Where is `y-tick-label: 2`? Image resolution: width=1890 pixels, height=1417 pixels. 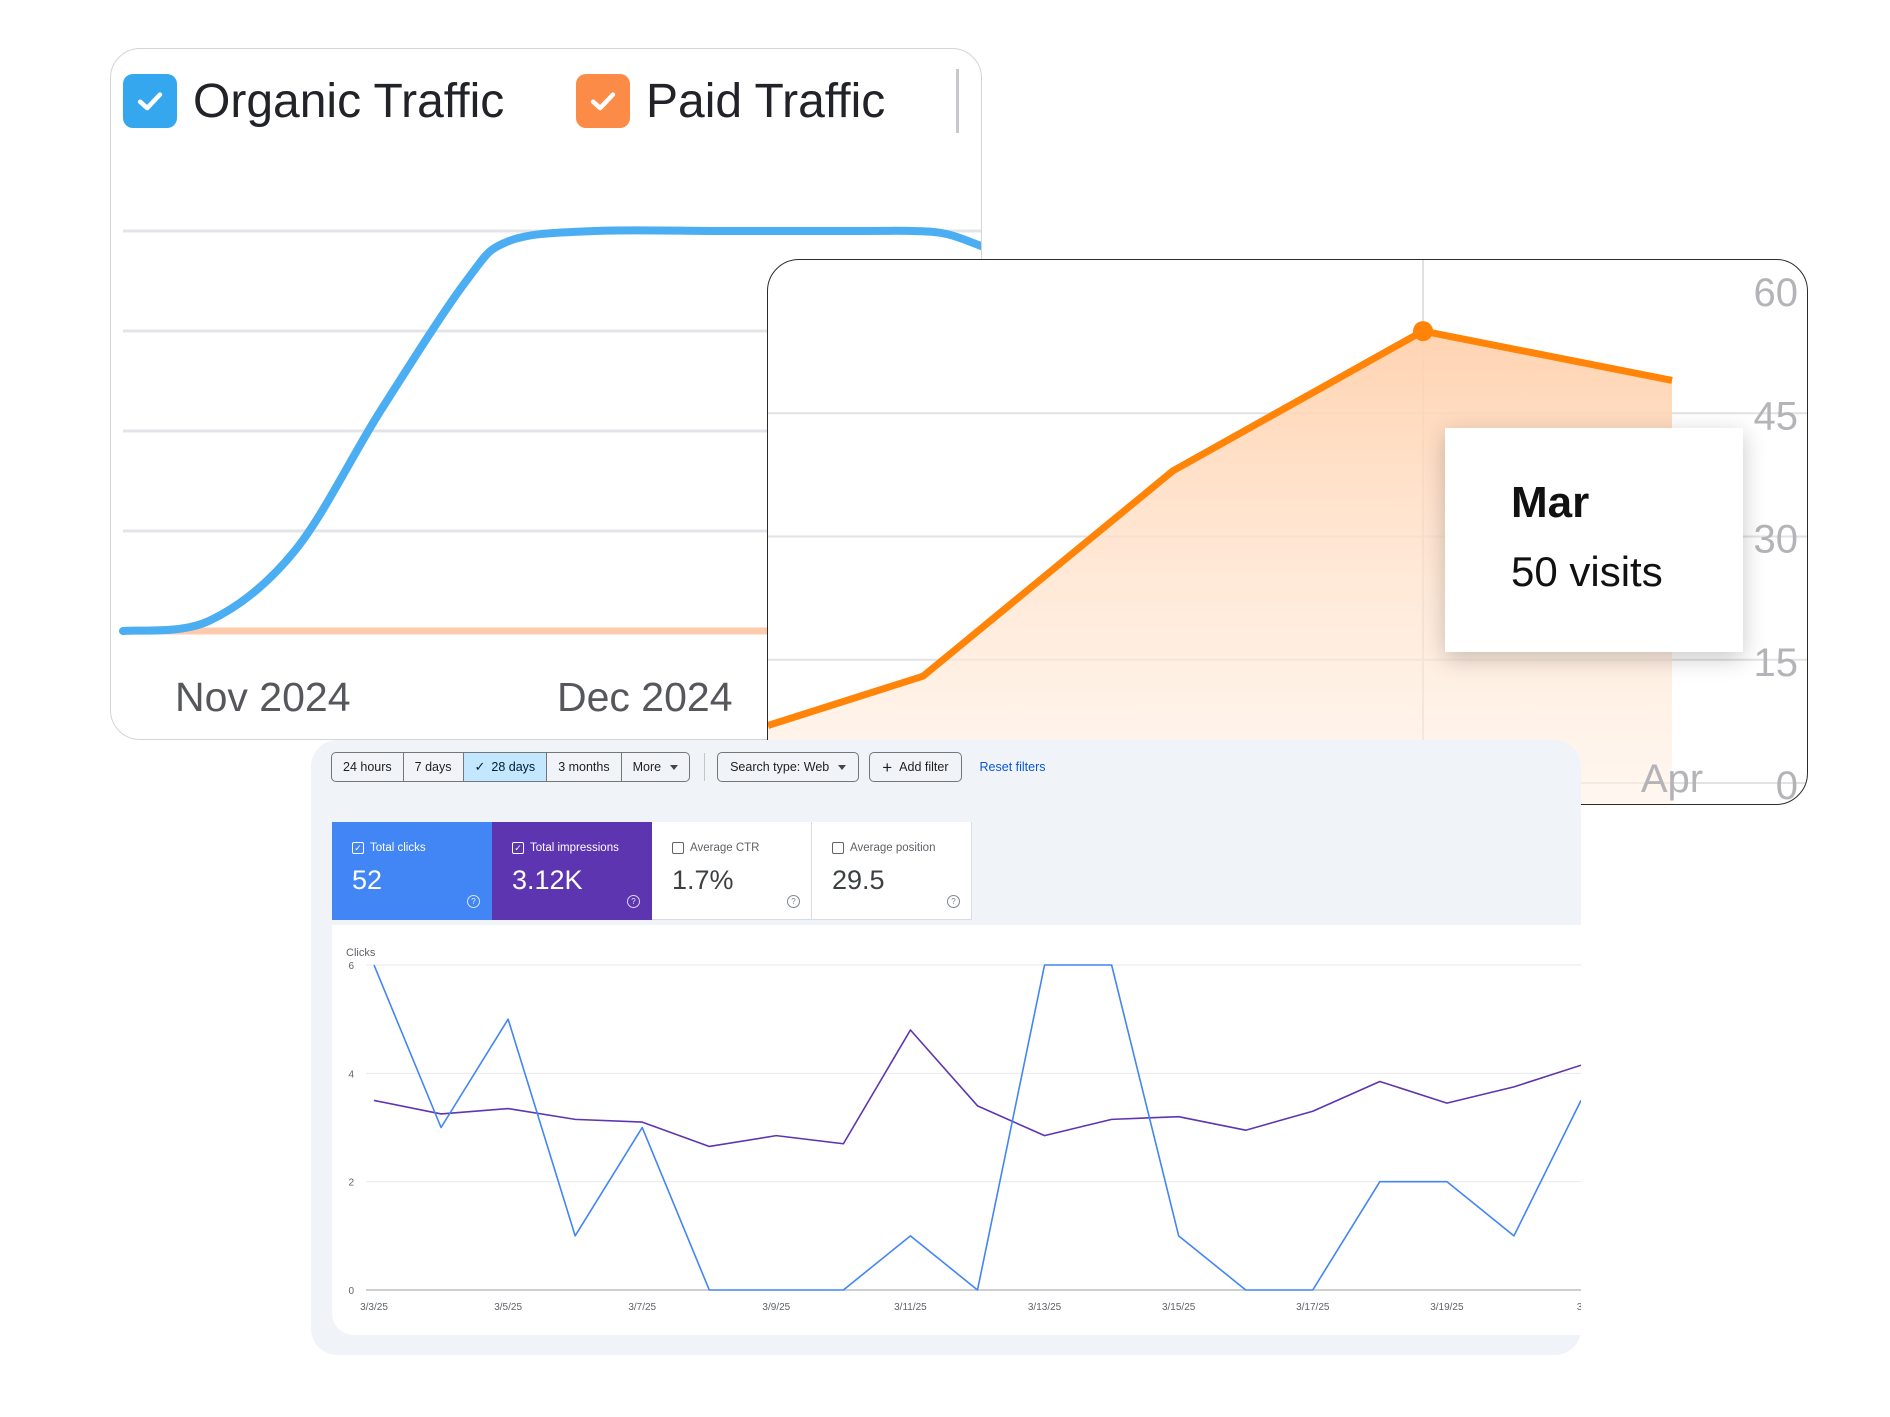
y-tick-label: 2 is located at coordinates (351, 1183).